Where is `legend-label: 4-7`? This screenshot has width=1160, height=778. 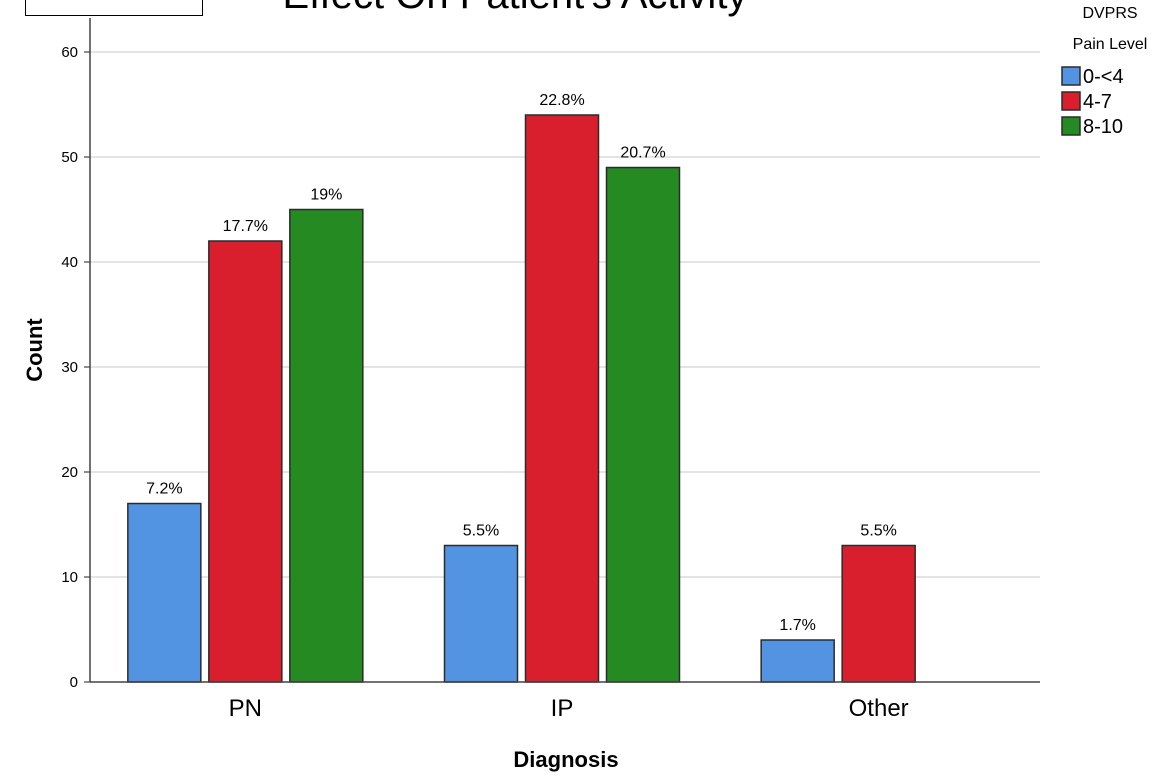
legend-label: 4-7 is located at coordinates (1097, 102).